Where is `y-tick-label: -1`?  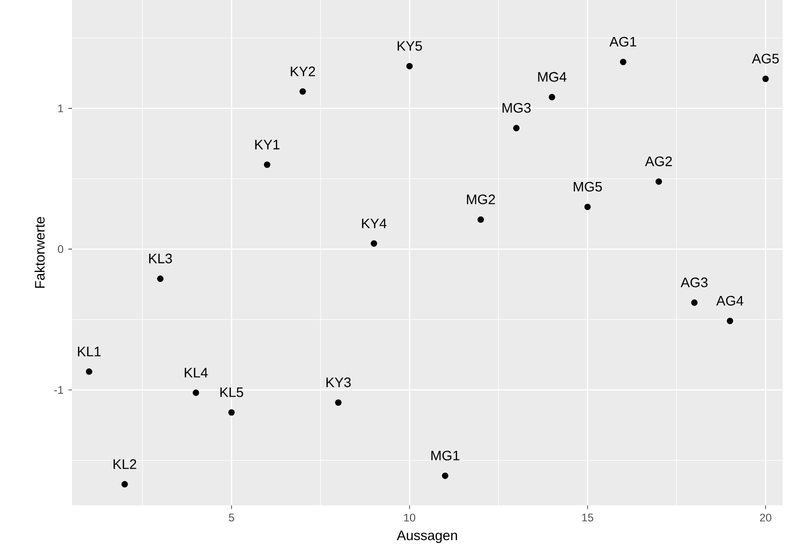 y-tick-label: -1 is located at coordinates (59, 390).